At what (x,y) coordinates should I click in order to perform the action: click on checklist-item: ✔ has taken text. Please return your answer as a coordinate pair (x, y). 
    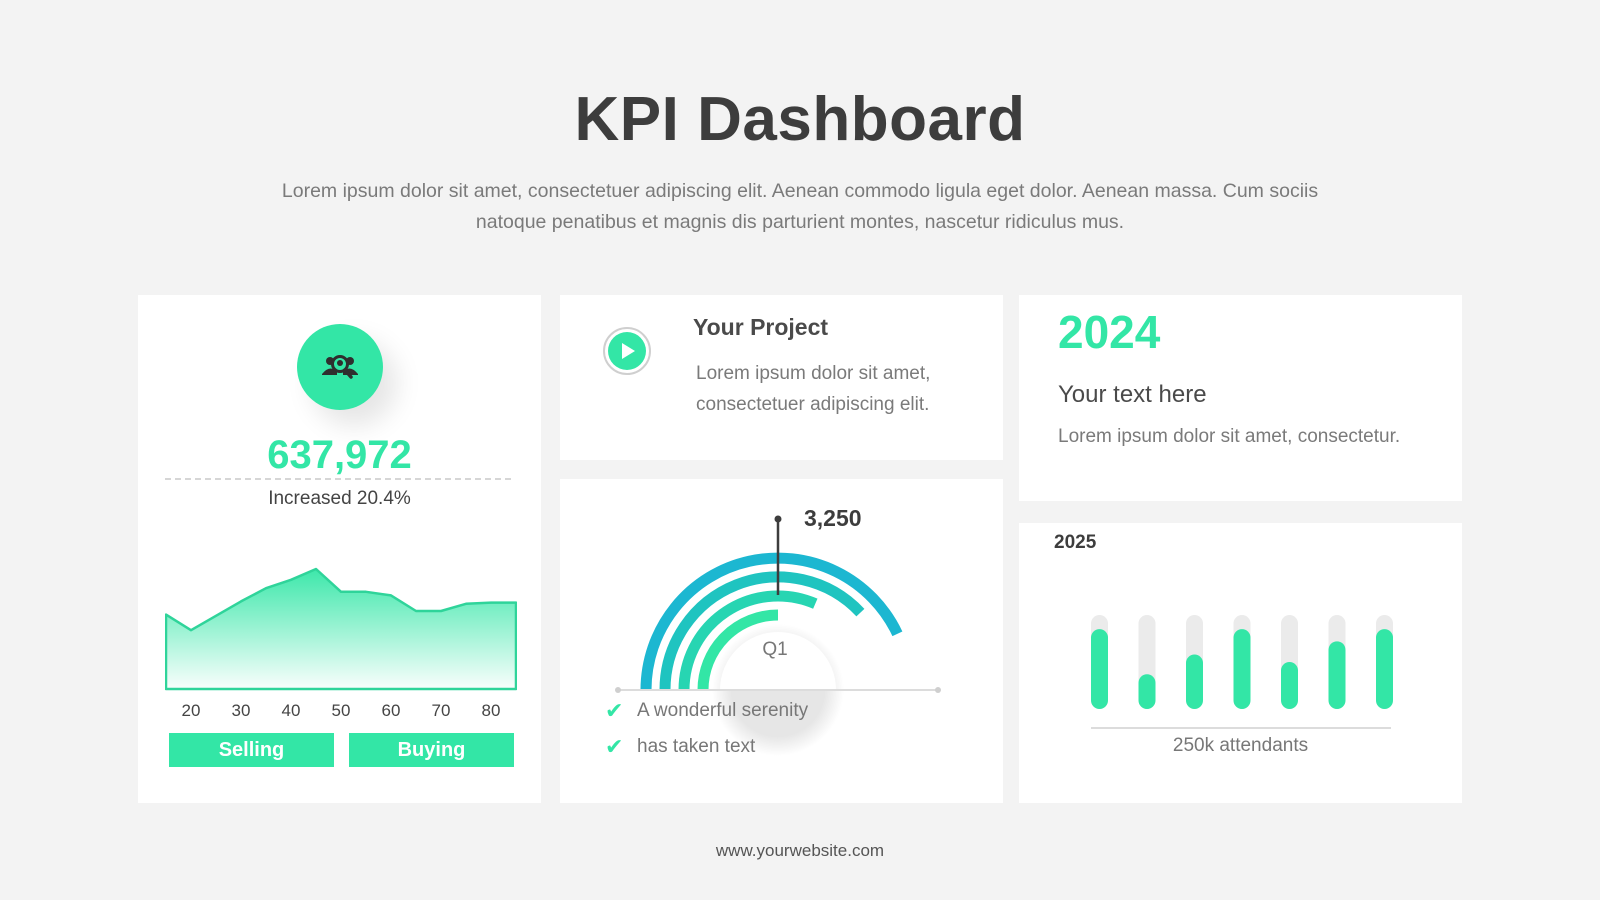
    Looking at the image, I should click on (680, 746).